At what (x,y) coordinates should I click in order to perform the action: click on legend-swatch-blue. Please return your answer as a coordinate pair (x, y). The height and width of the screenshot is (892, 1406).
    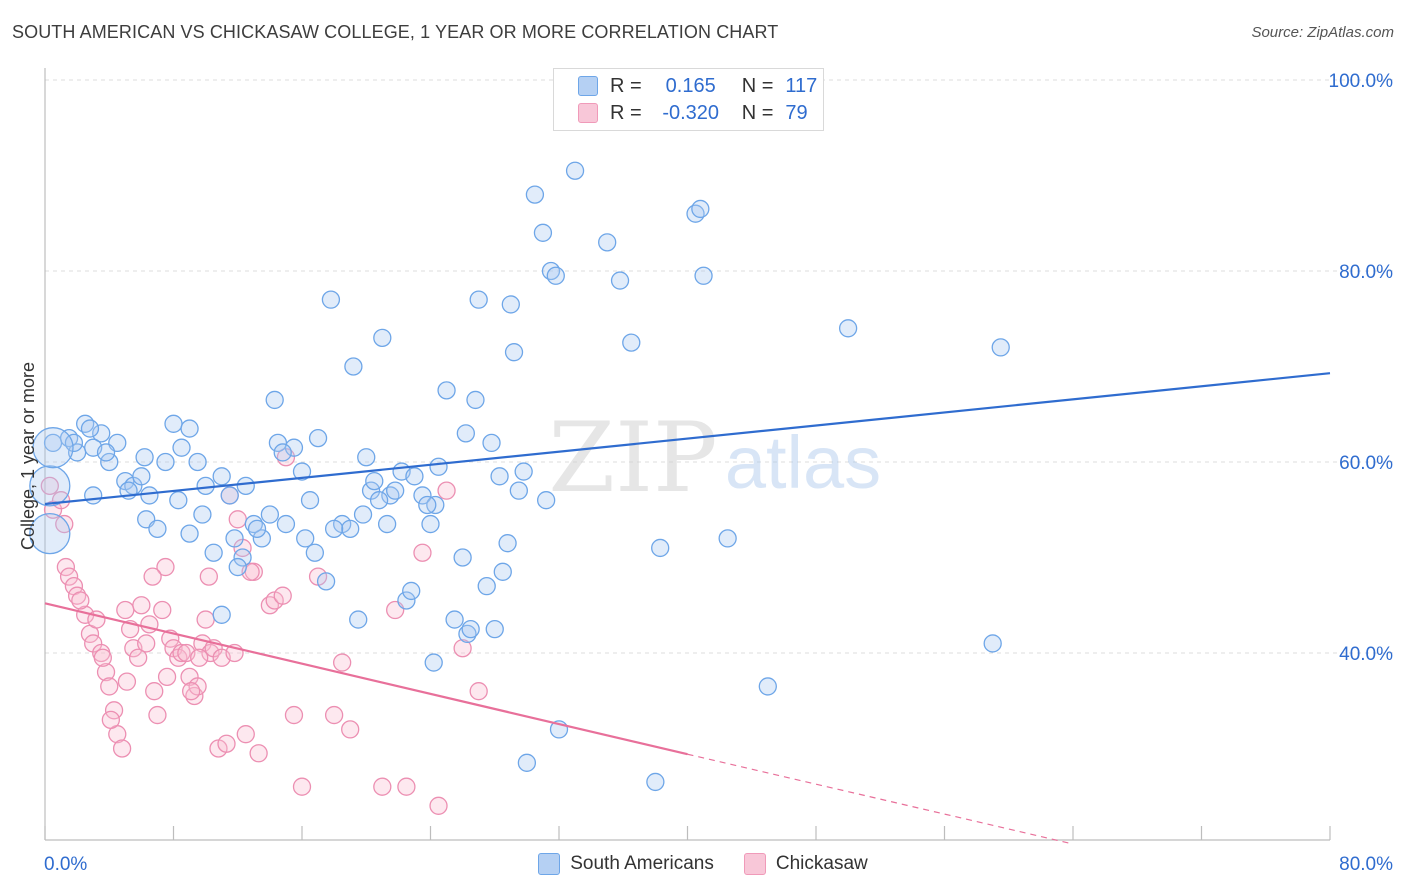
    Looking at the image, I should click on (549, 864).